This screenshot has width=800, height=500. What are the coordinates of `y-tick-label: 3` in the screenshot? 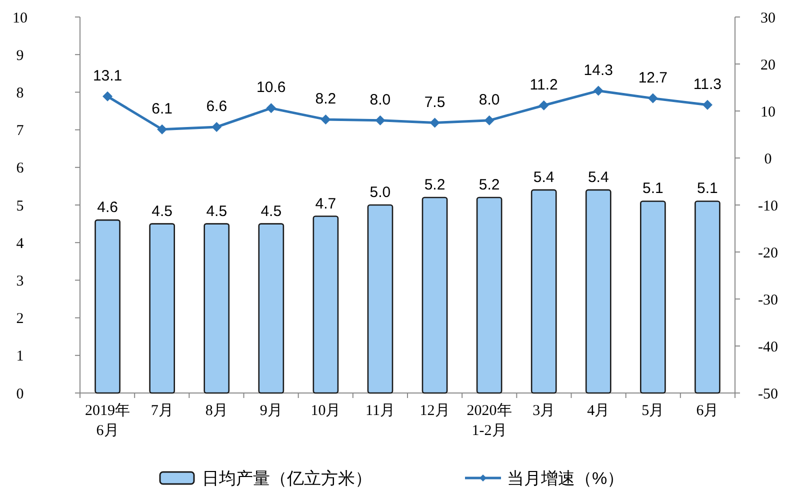 It's located at (20, 281).